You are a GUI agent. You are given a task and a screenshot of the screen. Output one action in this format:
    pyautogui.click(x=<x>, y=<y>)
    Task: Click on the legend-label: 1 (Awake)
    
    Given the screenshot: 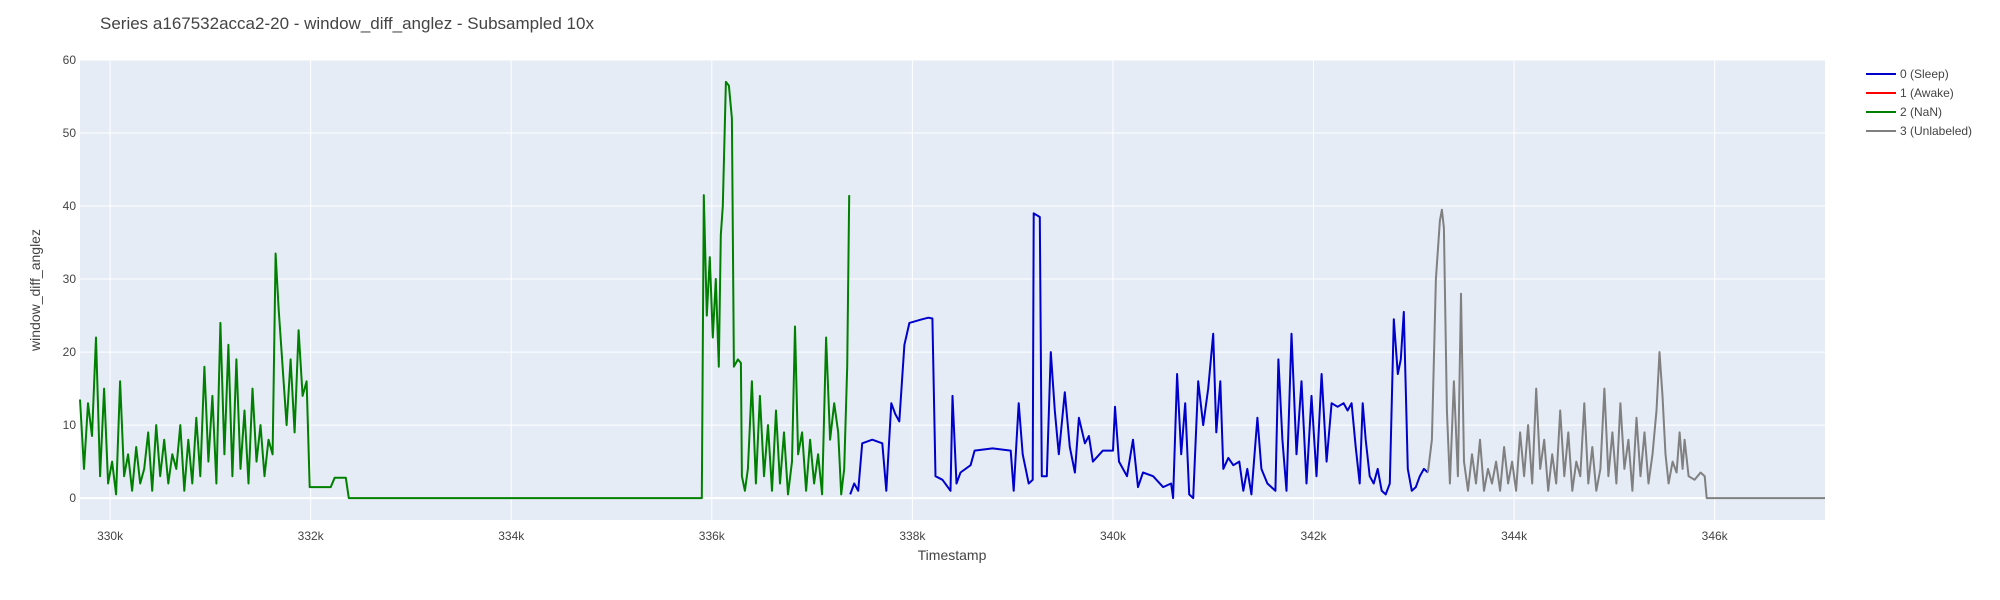 What is the action you would take?
    pyautogui.click(x=1927, y=93)
    